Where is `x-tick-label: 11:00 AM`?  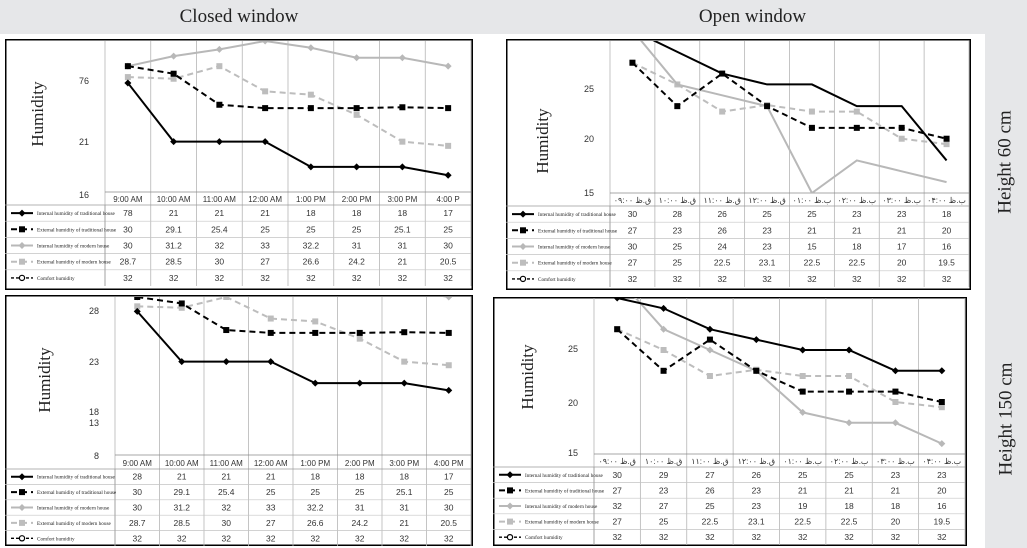
x-tick-label: 11:00 AM is located at coordinates (227, 463).